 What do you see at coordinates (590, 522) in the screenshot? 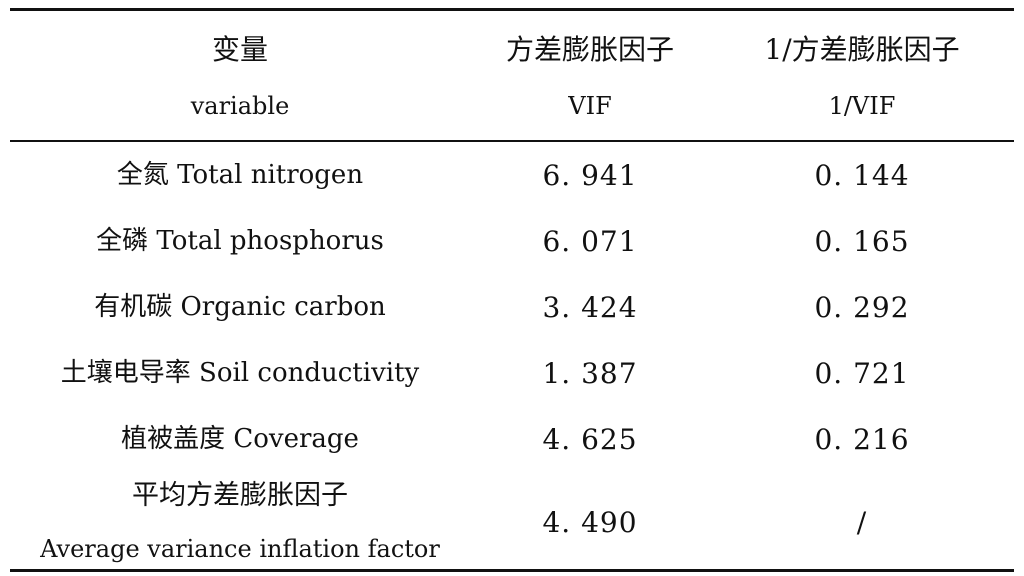
I see `summary-vif-cell: 4. 490` at bounding box center [590, 522].